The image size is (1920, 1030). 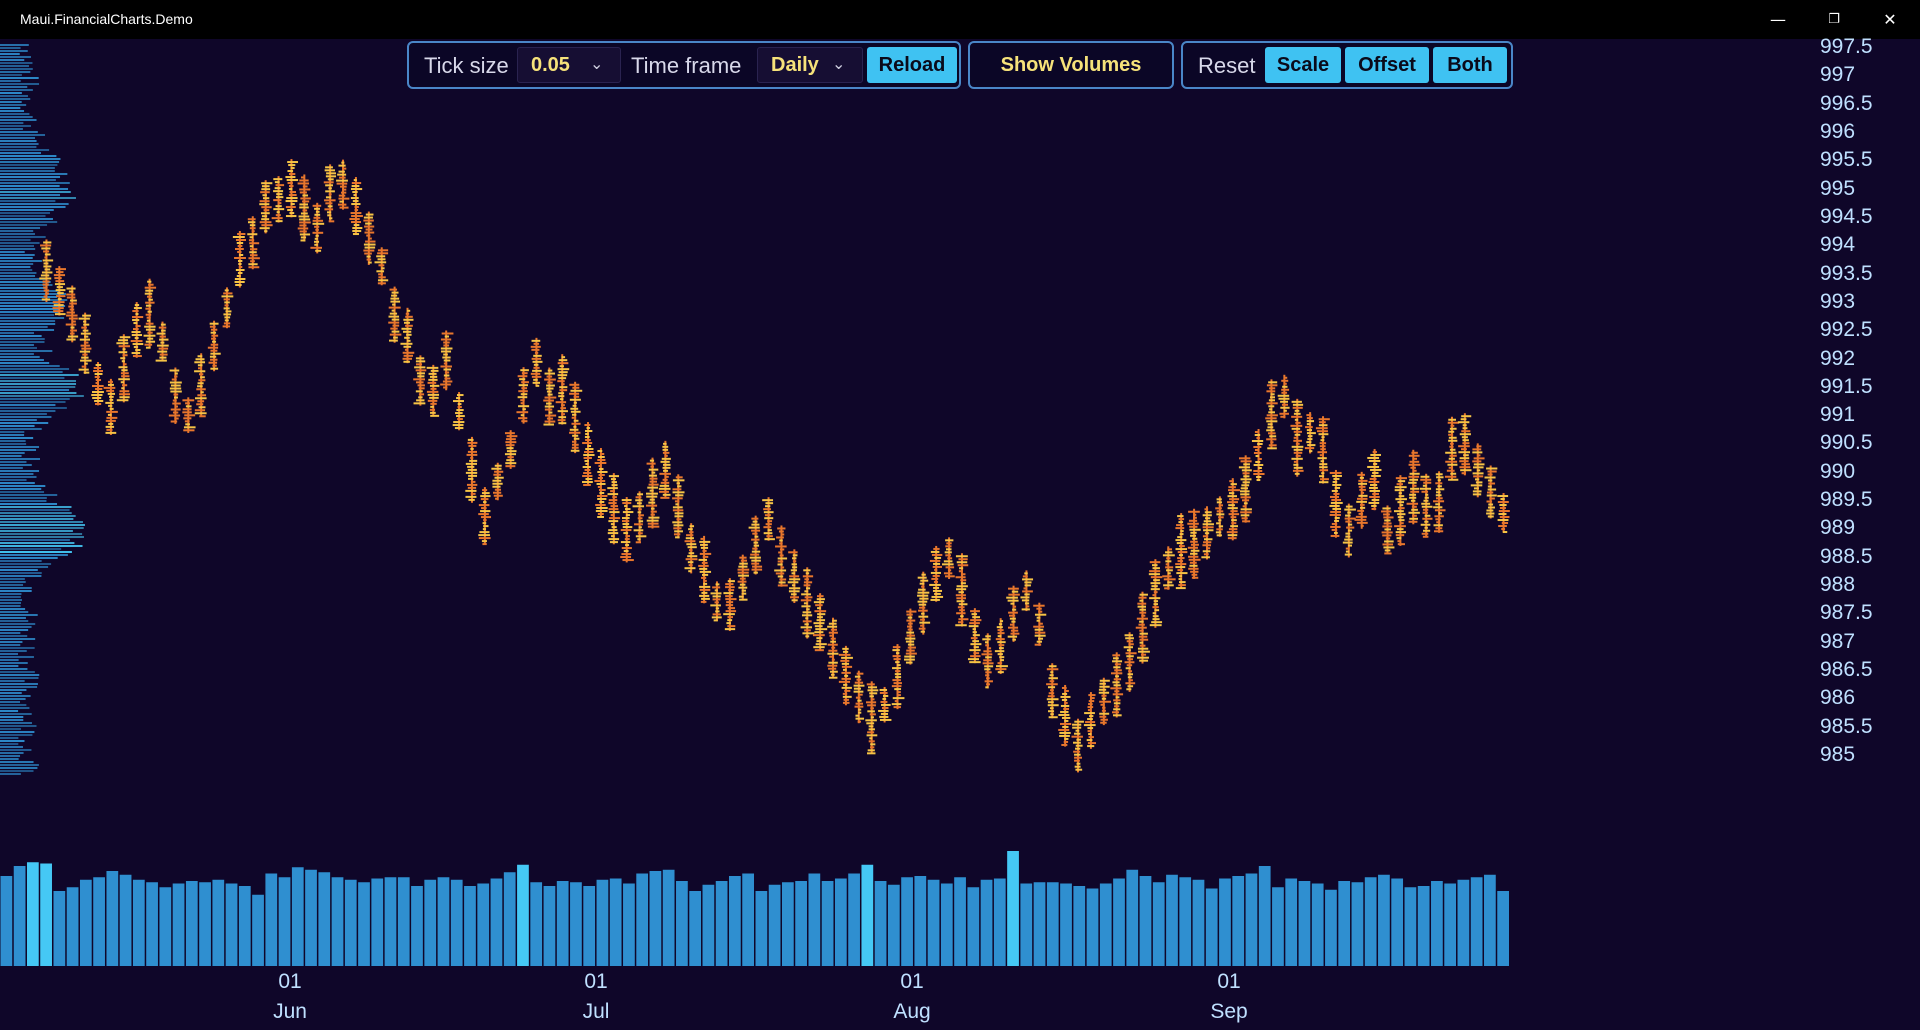 What do you see at coordinates (1846, 726) in the screenshot?
I see `y-tick-label: 985.5` at bounding box center [1846, 726].